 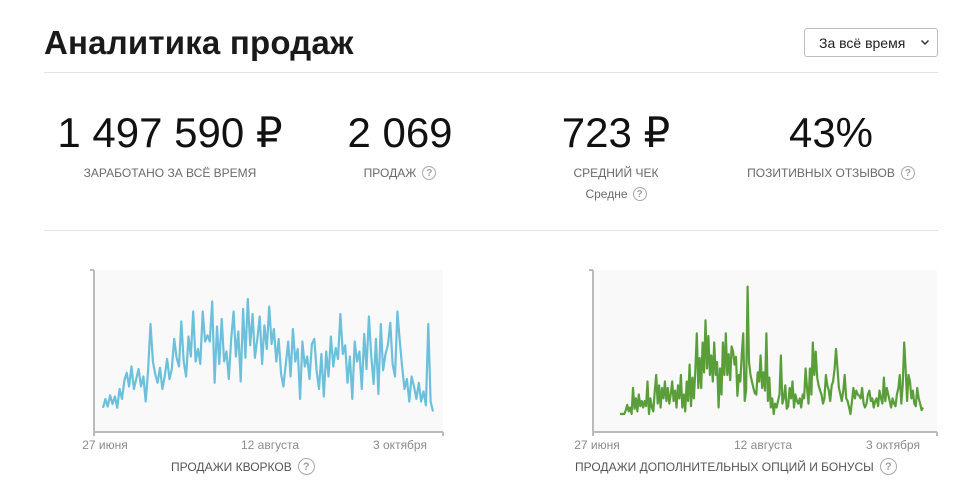 I want to click on stat-positive-reviews: 43% ПОЗИТИВНЫХ ОТЗЫВОВ ?, so click(x=831, y=147).